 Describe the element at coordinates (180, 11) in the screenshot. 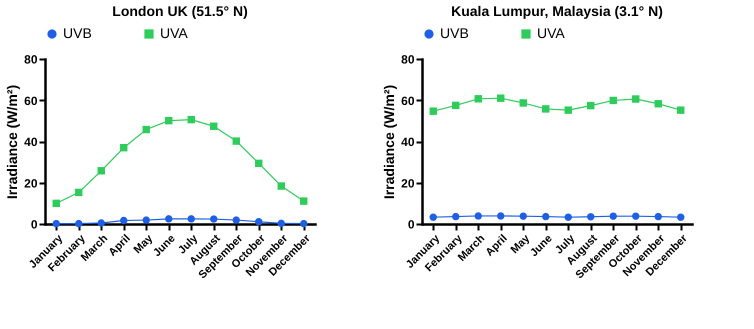

I see `chart-title: London UK (51.5° N)` at that location.